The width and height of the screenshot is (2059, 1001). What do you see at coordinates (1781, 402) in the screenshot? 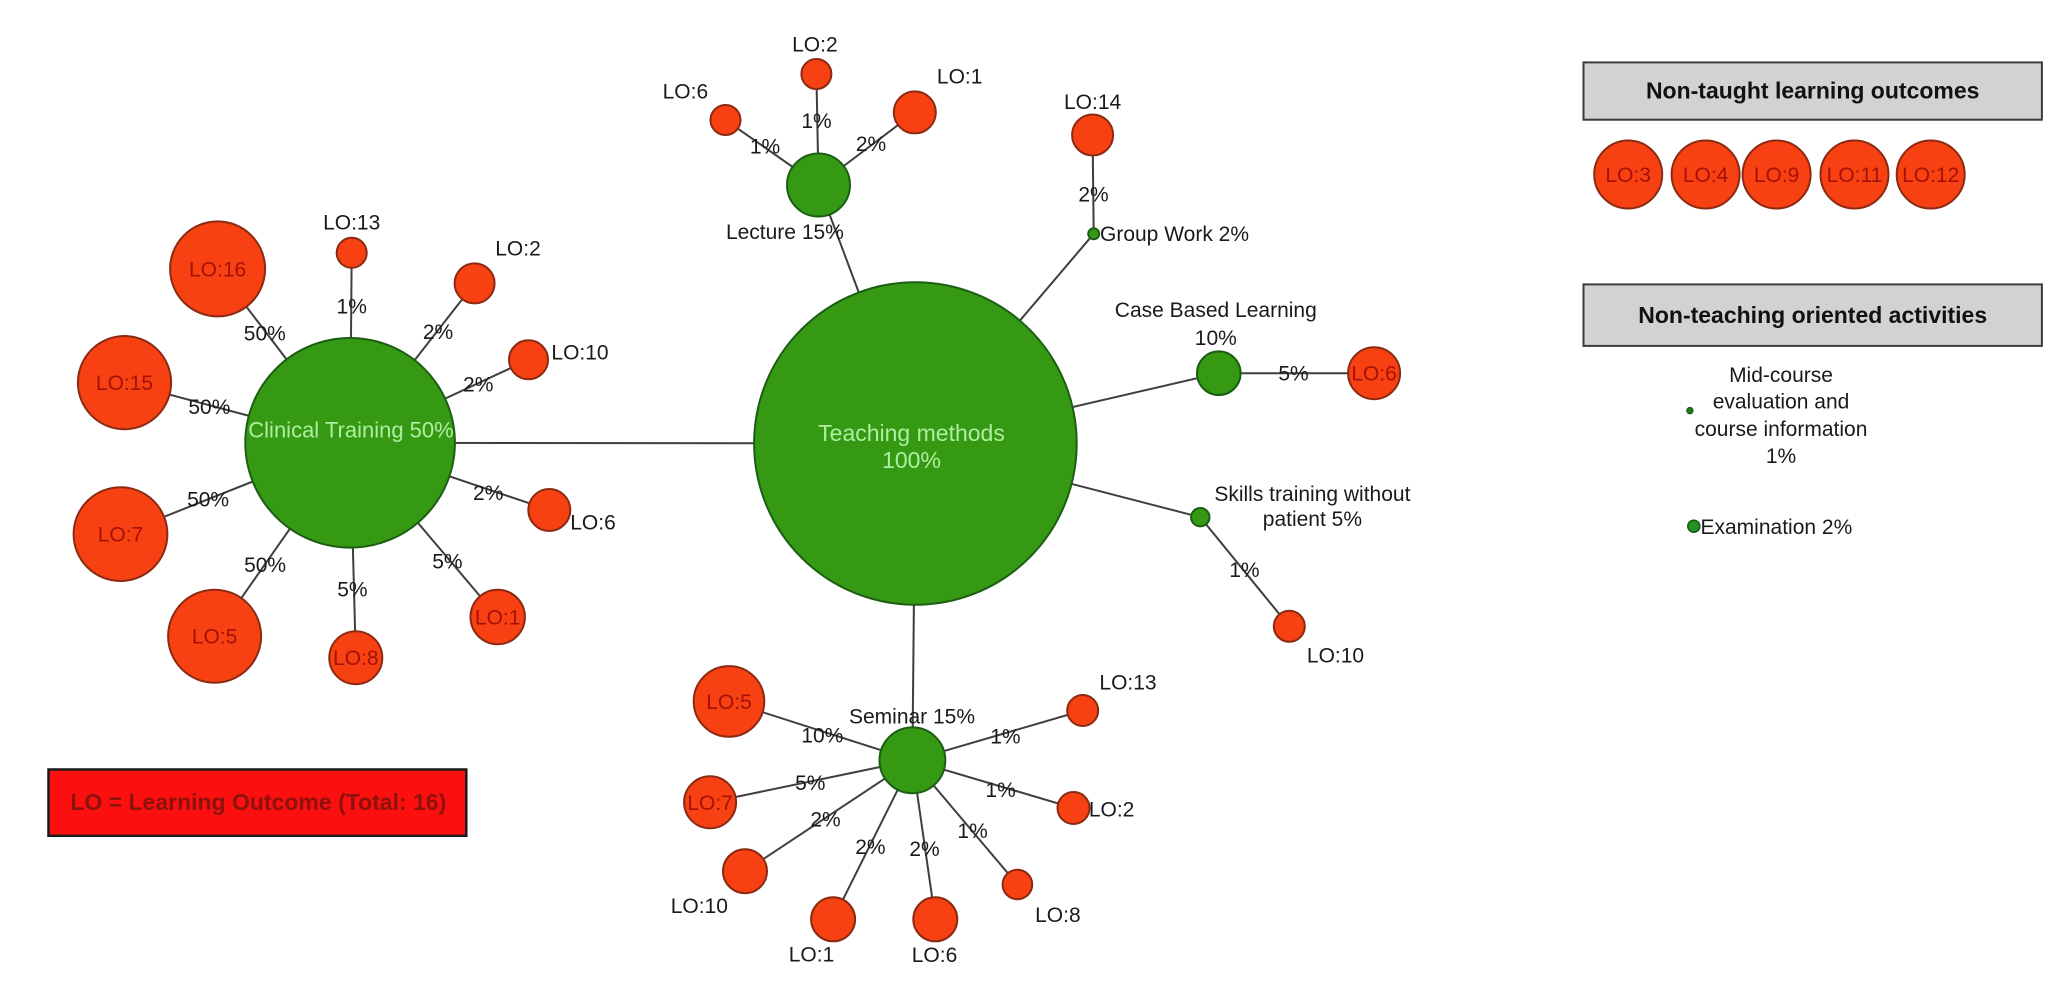
I see `svg-text: evaluation and` at bounding box center [1781, 402].